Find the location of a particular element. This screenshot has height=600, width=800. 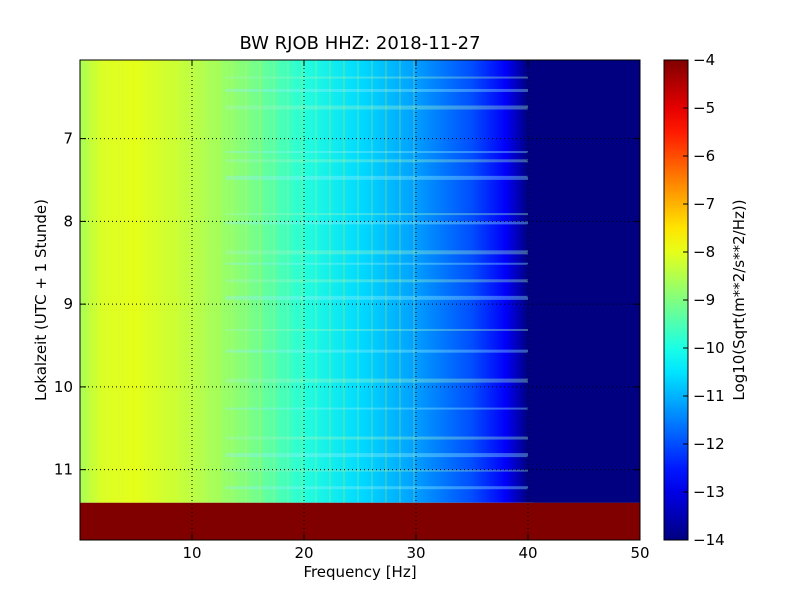

x-axis-label: Frequency [Hz] is located at coordinates (359, 572).